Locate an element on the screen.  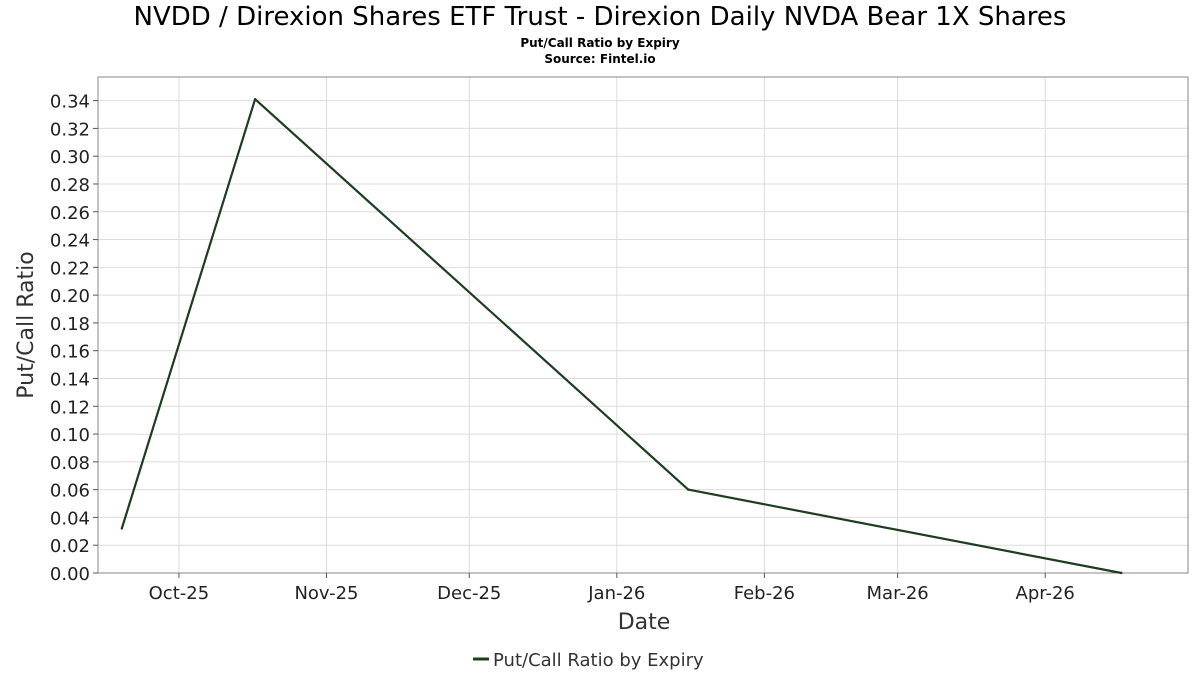
y-tick-label: 0.28 is located at coordinates (70, 185).